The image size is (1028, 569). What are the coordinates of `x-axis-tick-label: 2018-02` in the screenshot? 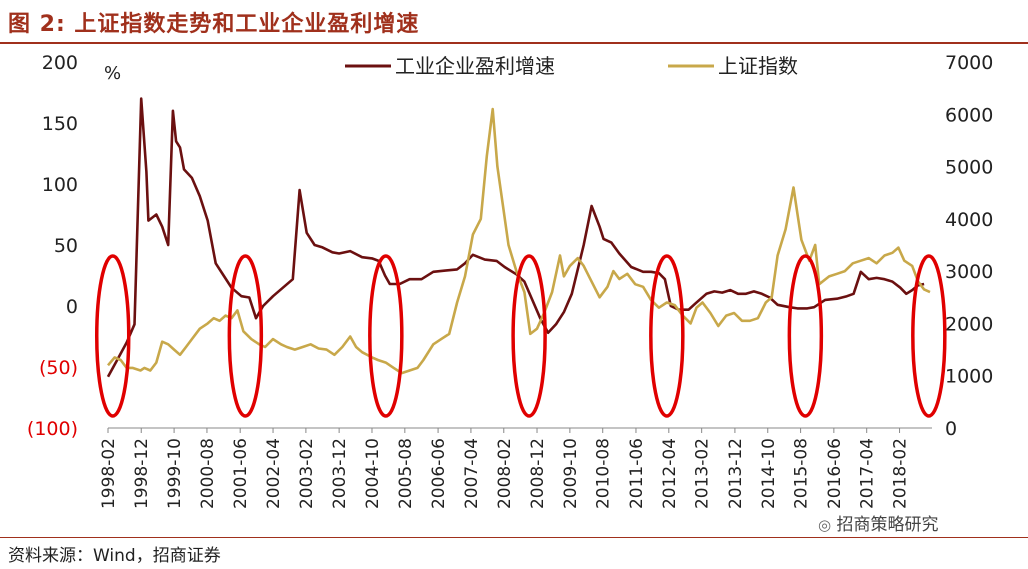 It's located at (901, 473).